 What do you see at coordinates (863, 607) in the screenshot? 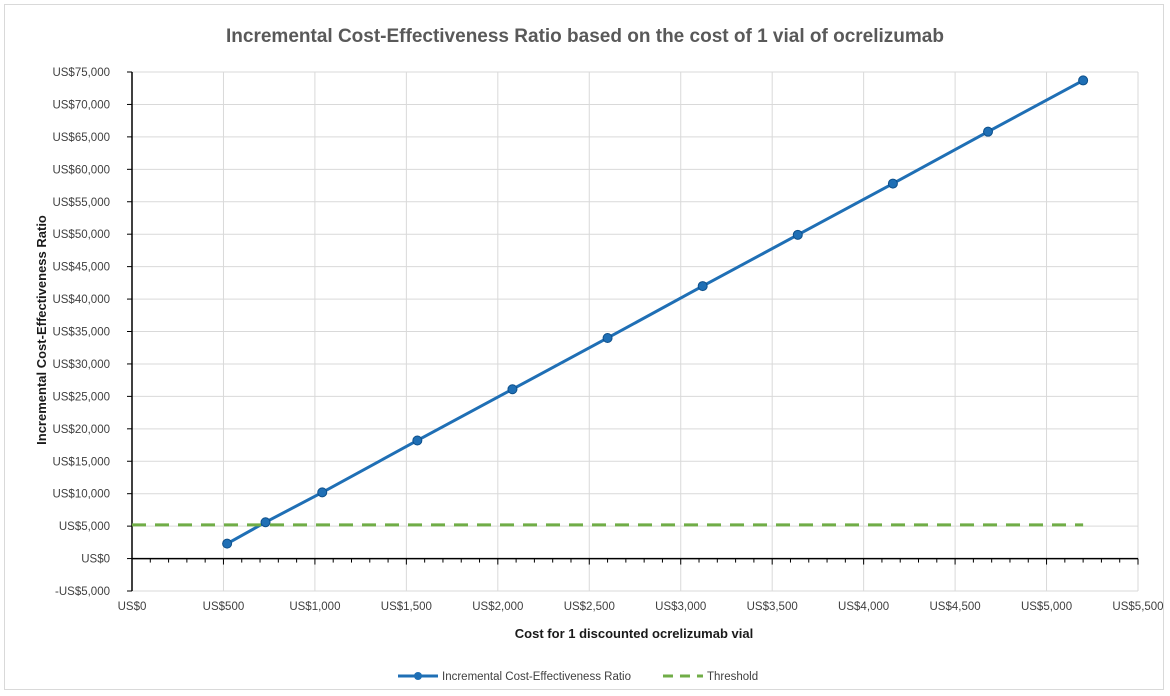
I see `x-tick-label: US$4,000` at bounding box center [863, 607].